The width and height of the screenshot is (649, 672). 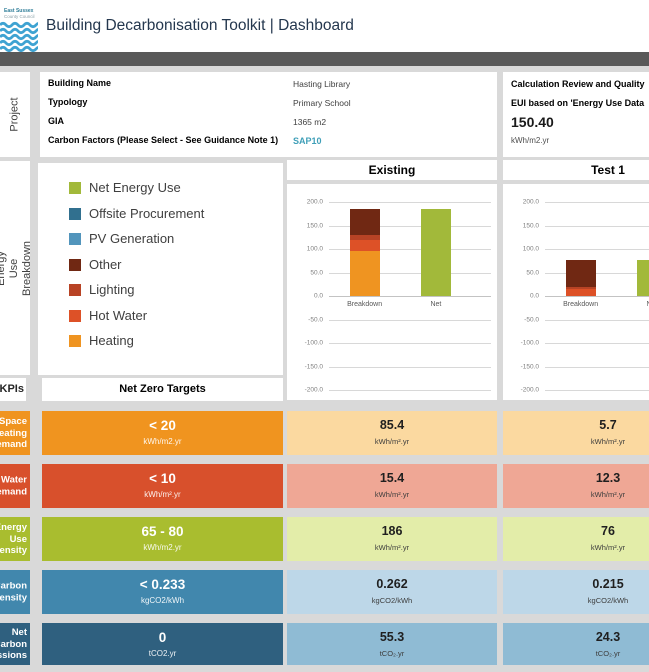 I want to click on kpi-row-label: Space Heating Demand, so click(x=15, y=433).